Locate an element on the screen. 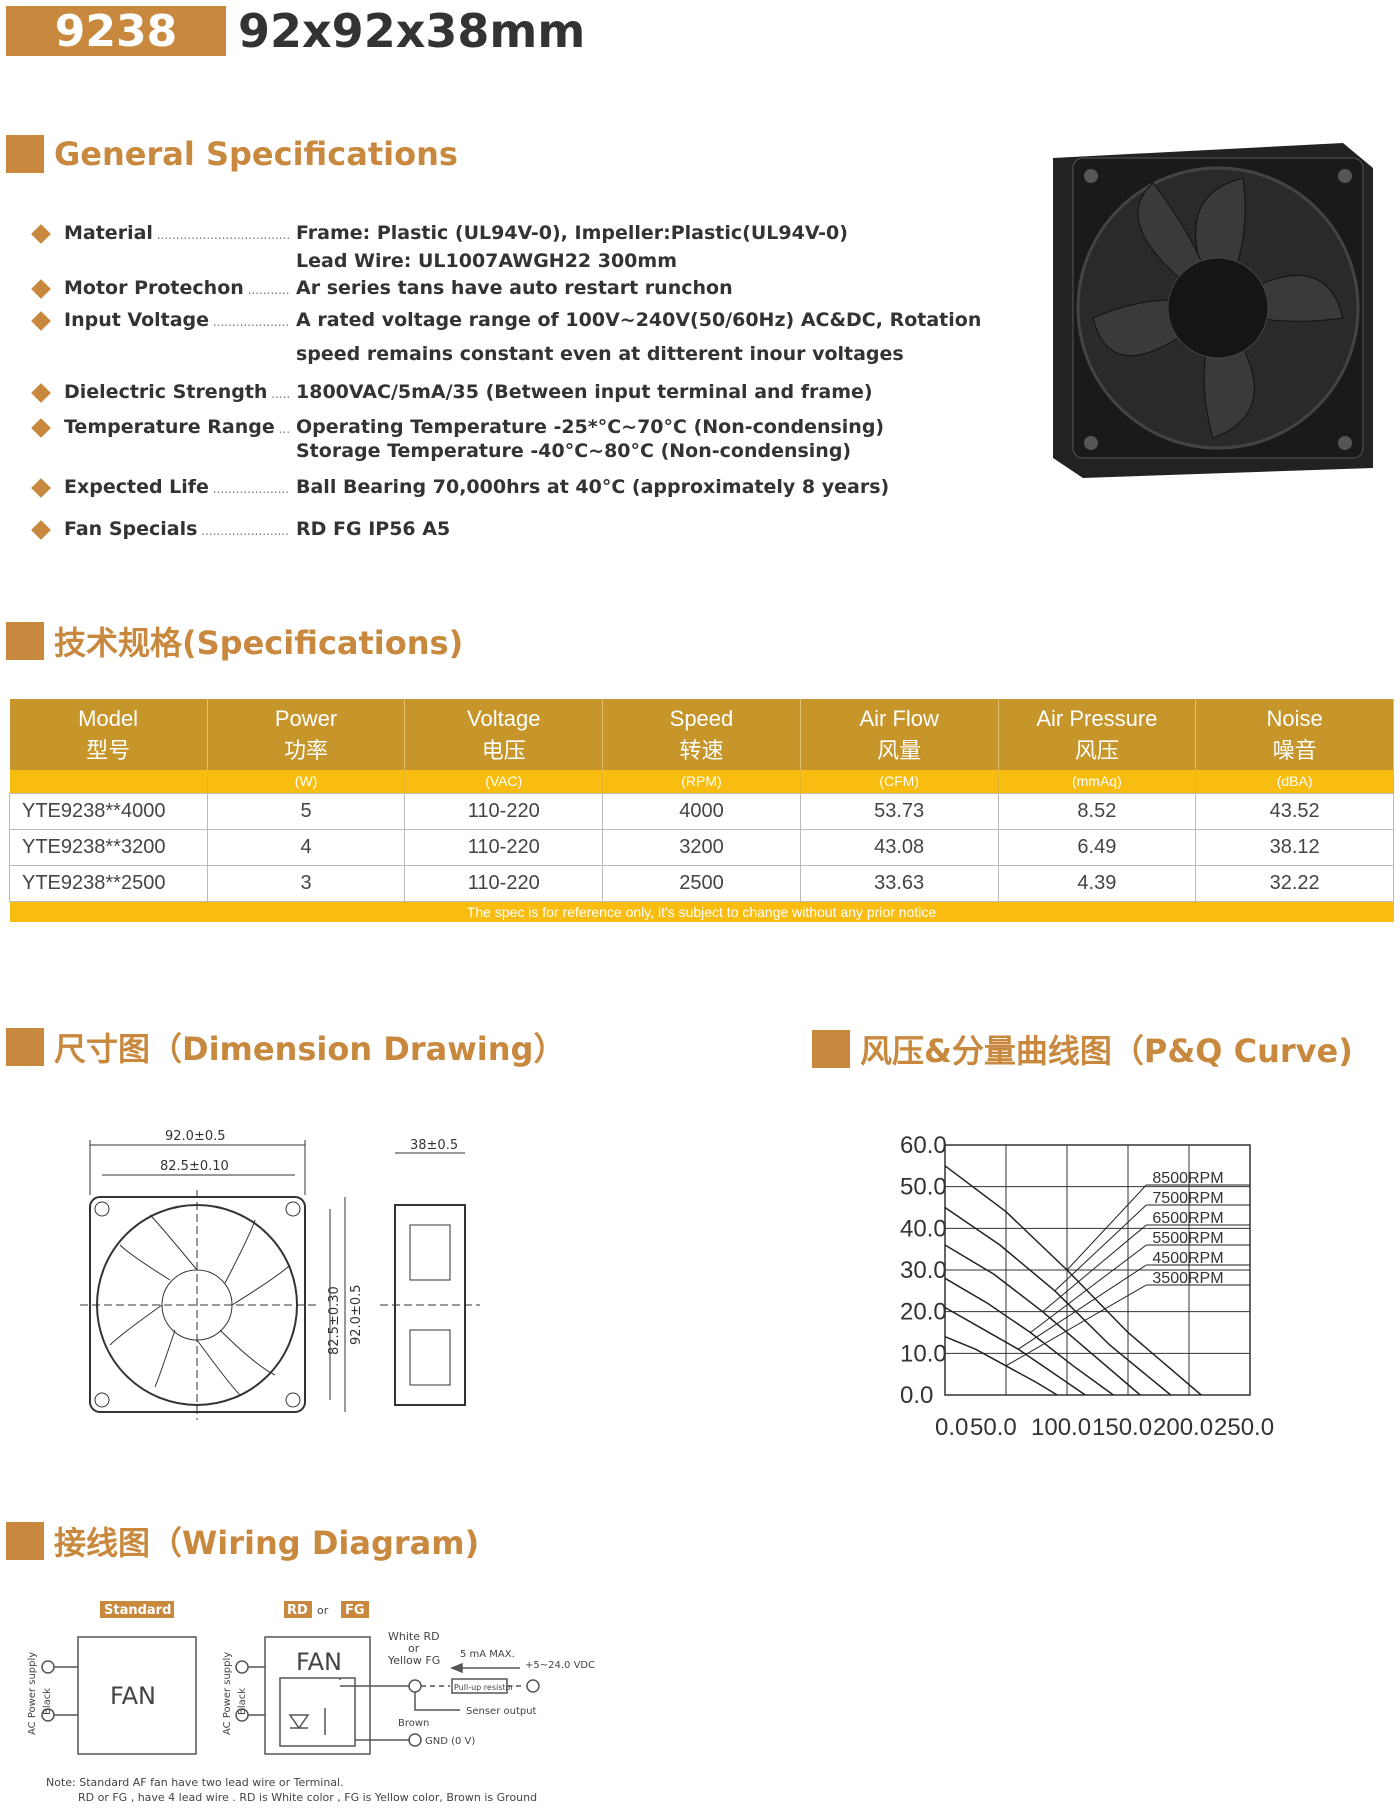 The image size is (1400, 1808). standard-tag: Standard is located at coordinates (137, 1610).